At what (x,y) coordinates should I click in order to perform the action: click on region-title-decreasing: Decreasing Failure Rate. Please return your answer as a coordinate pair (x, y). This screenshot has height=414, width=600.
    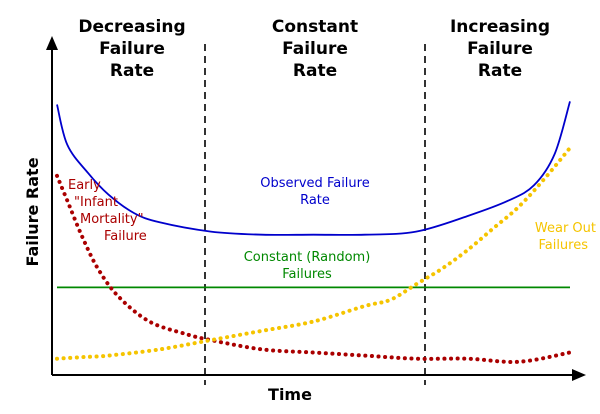
    Looking at the image, I should click on (131, 49).